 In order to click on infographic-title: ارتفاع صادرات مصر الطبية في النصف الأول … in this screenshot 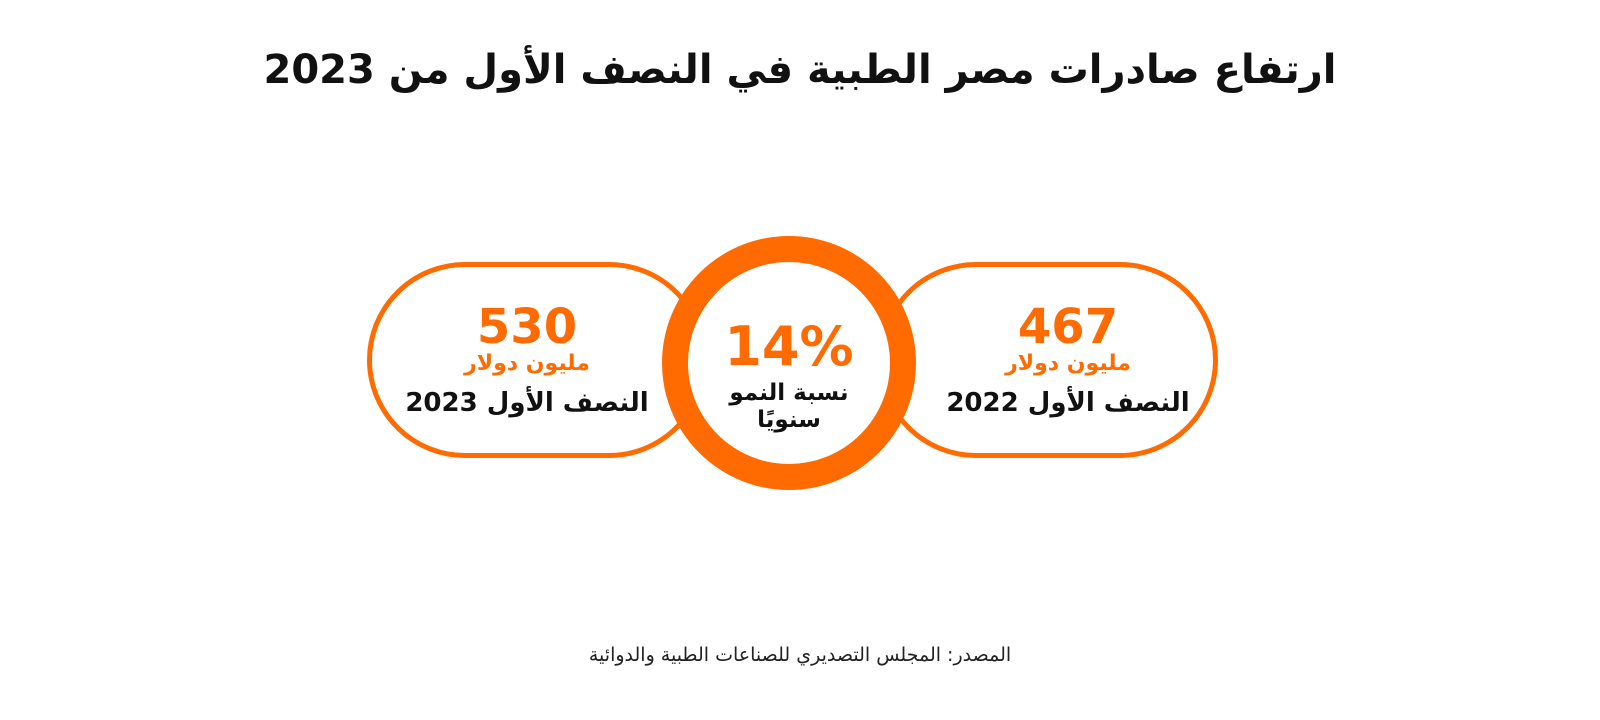, I will do `click(800, 70)`.